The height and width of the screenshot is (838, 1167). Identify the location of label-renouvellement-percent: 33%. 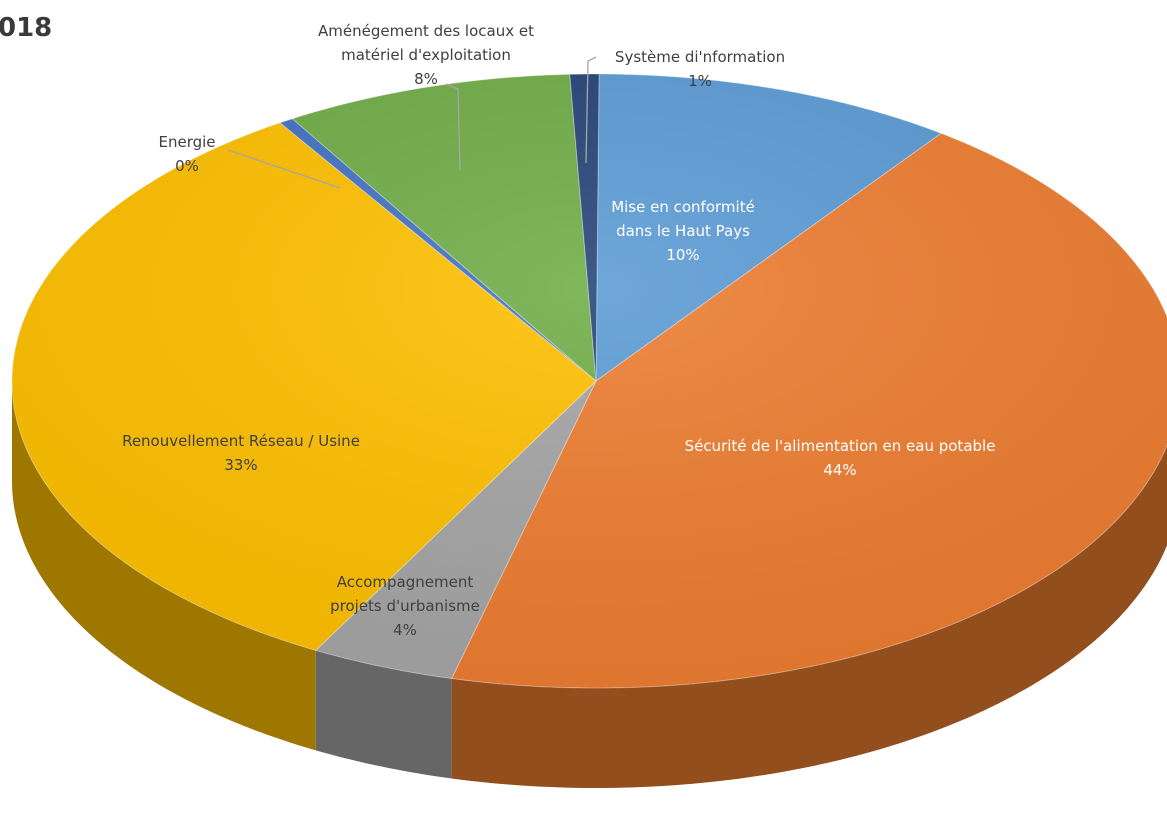
(241, 465).